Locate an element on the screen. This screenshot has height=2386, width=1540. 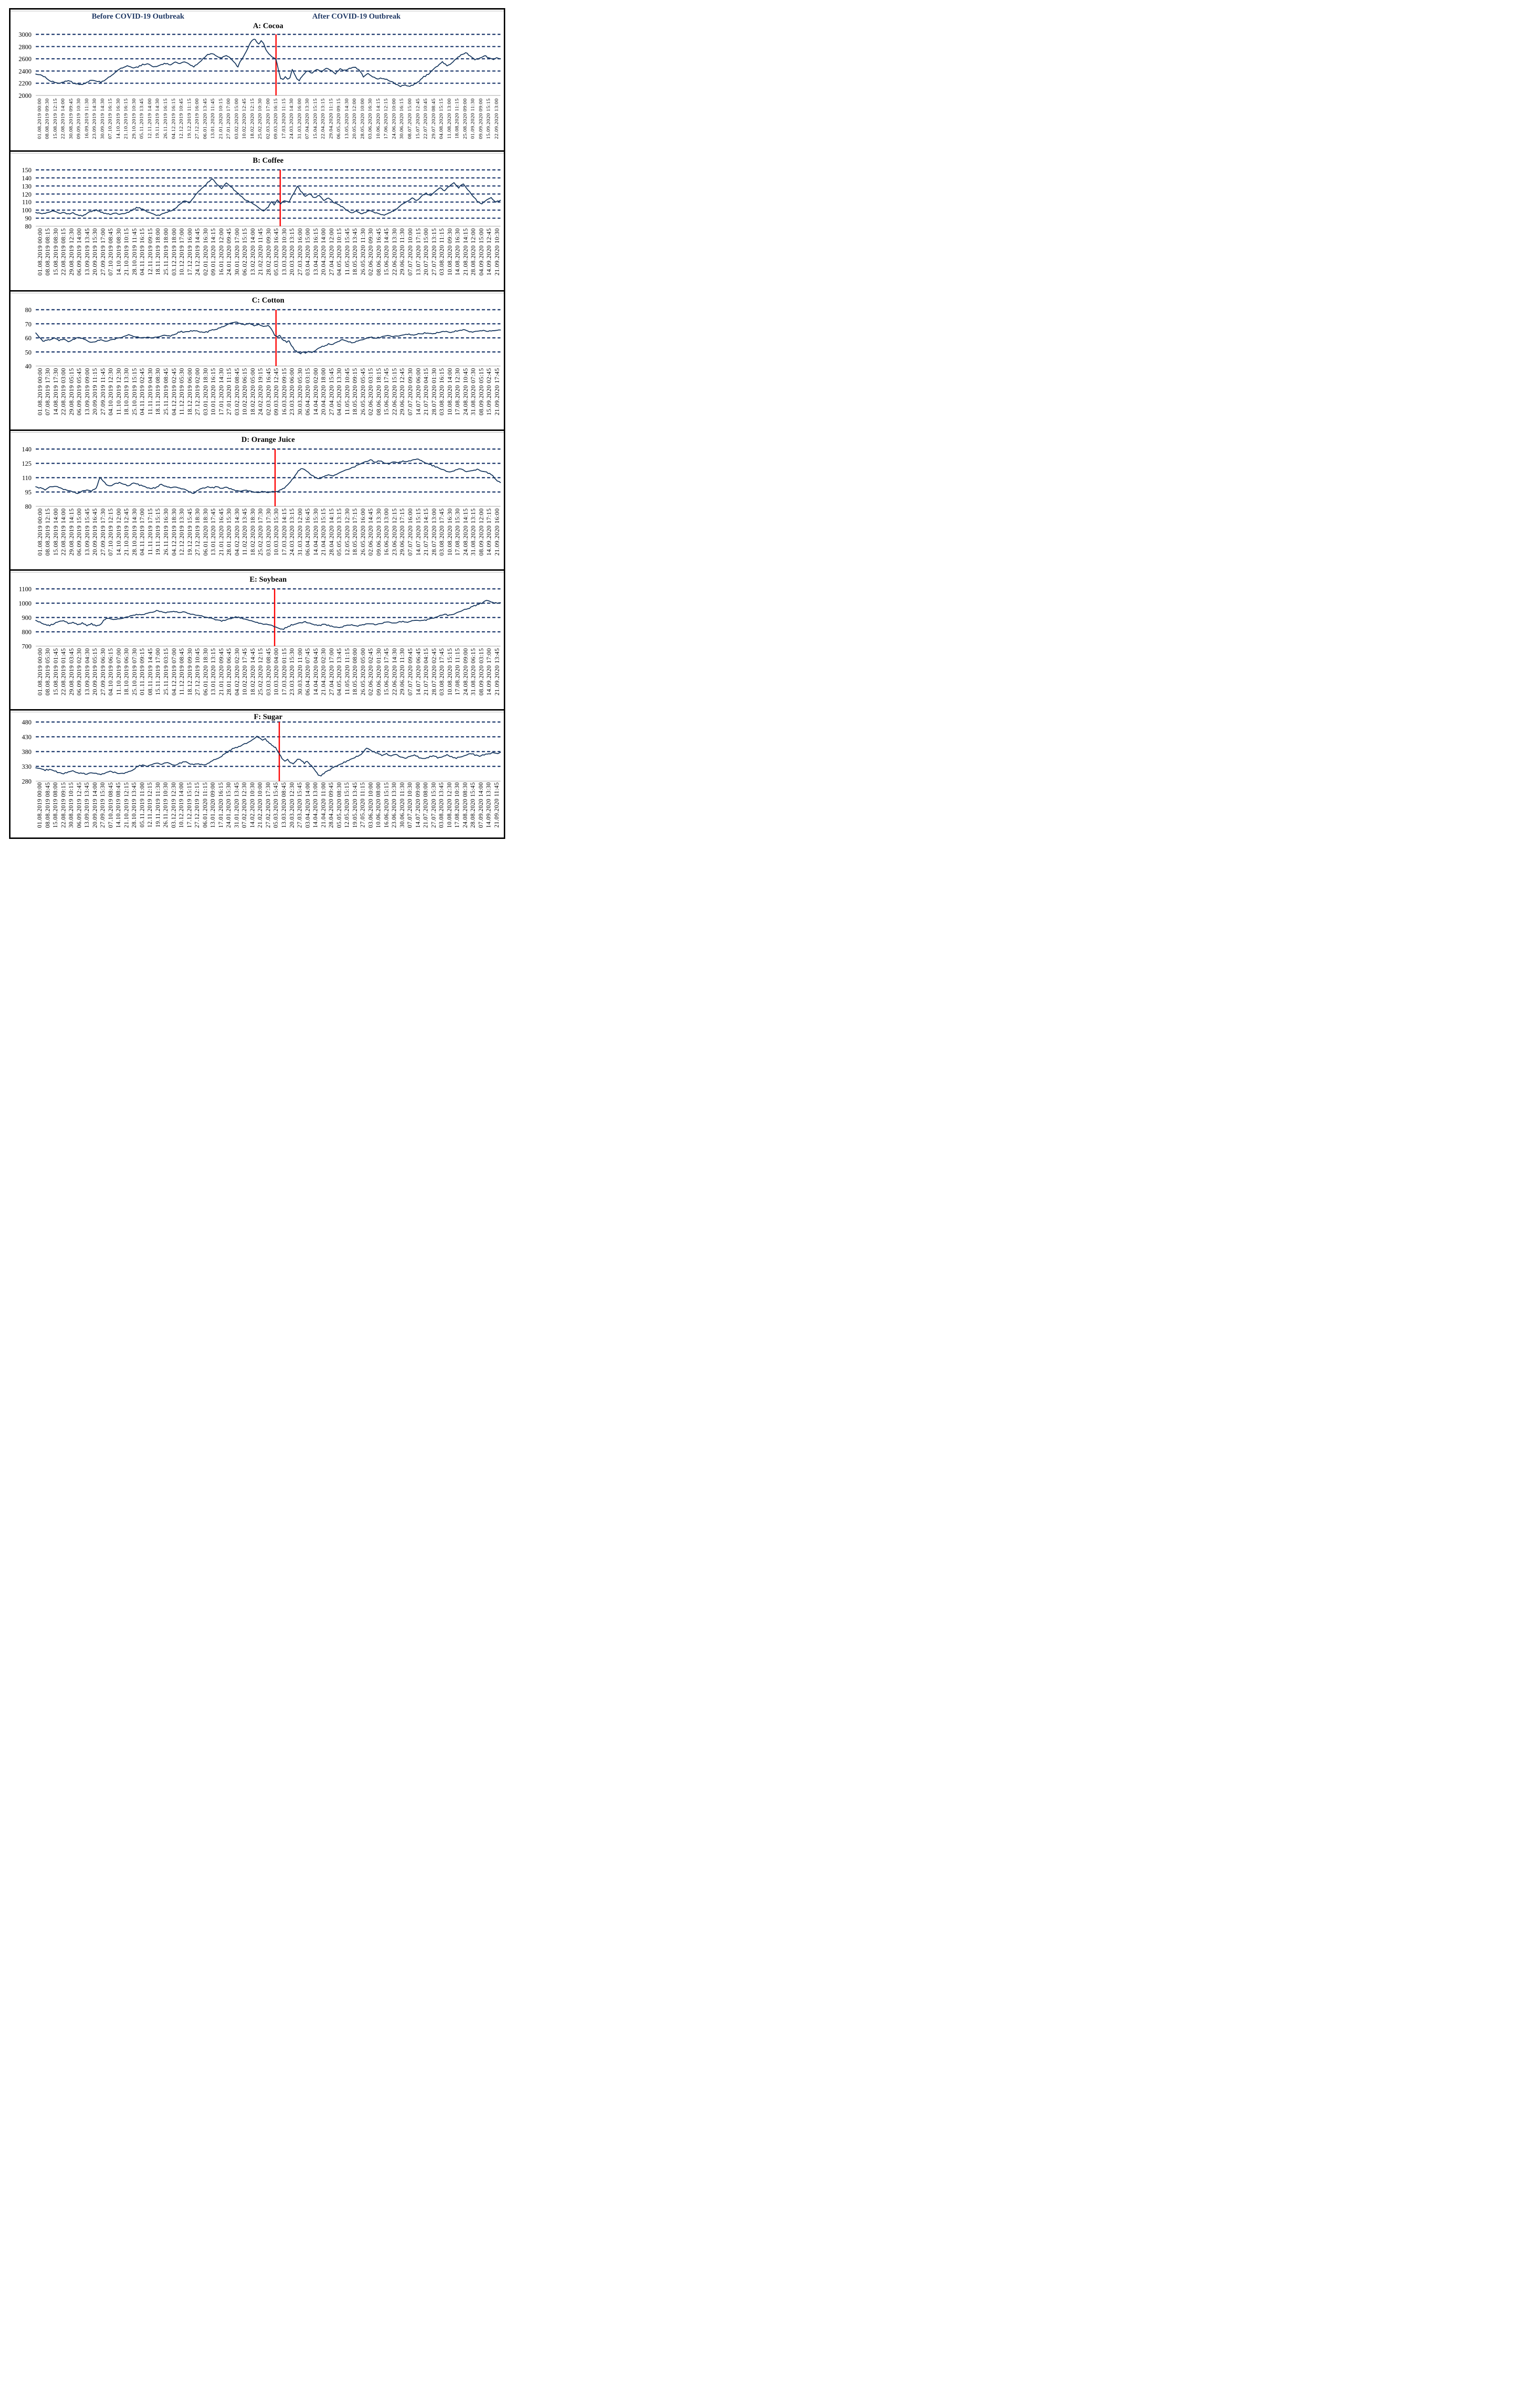
y-axis-tick-label: 80 is located at coordinates (29, 506).